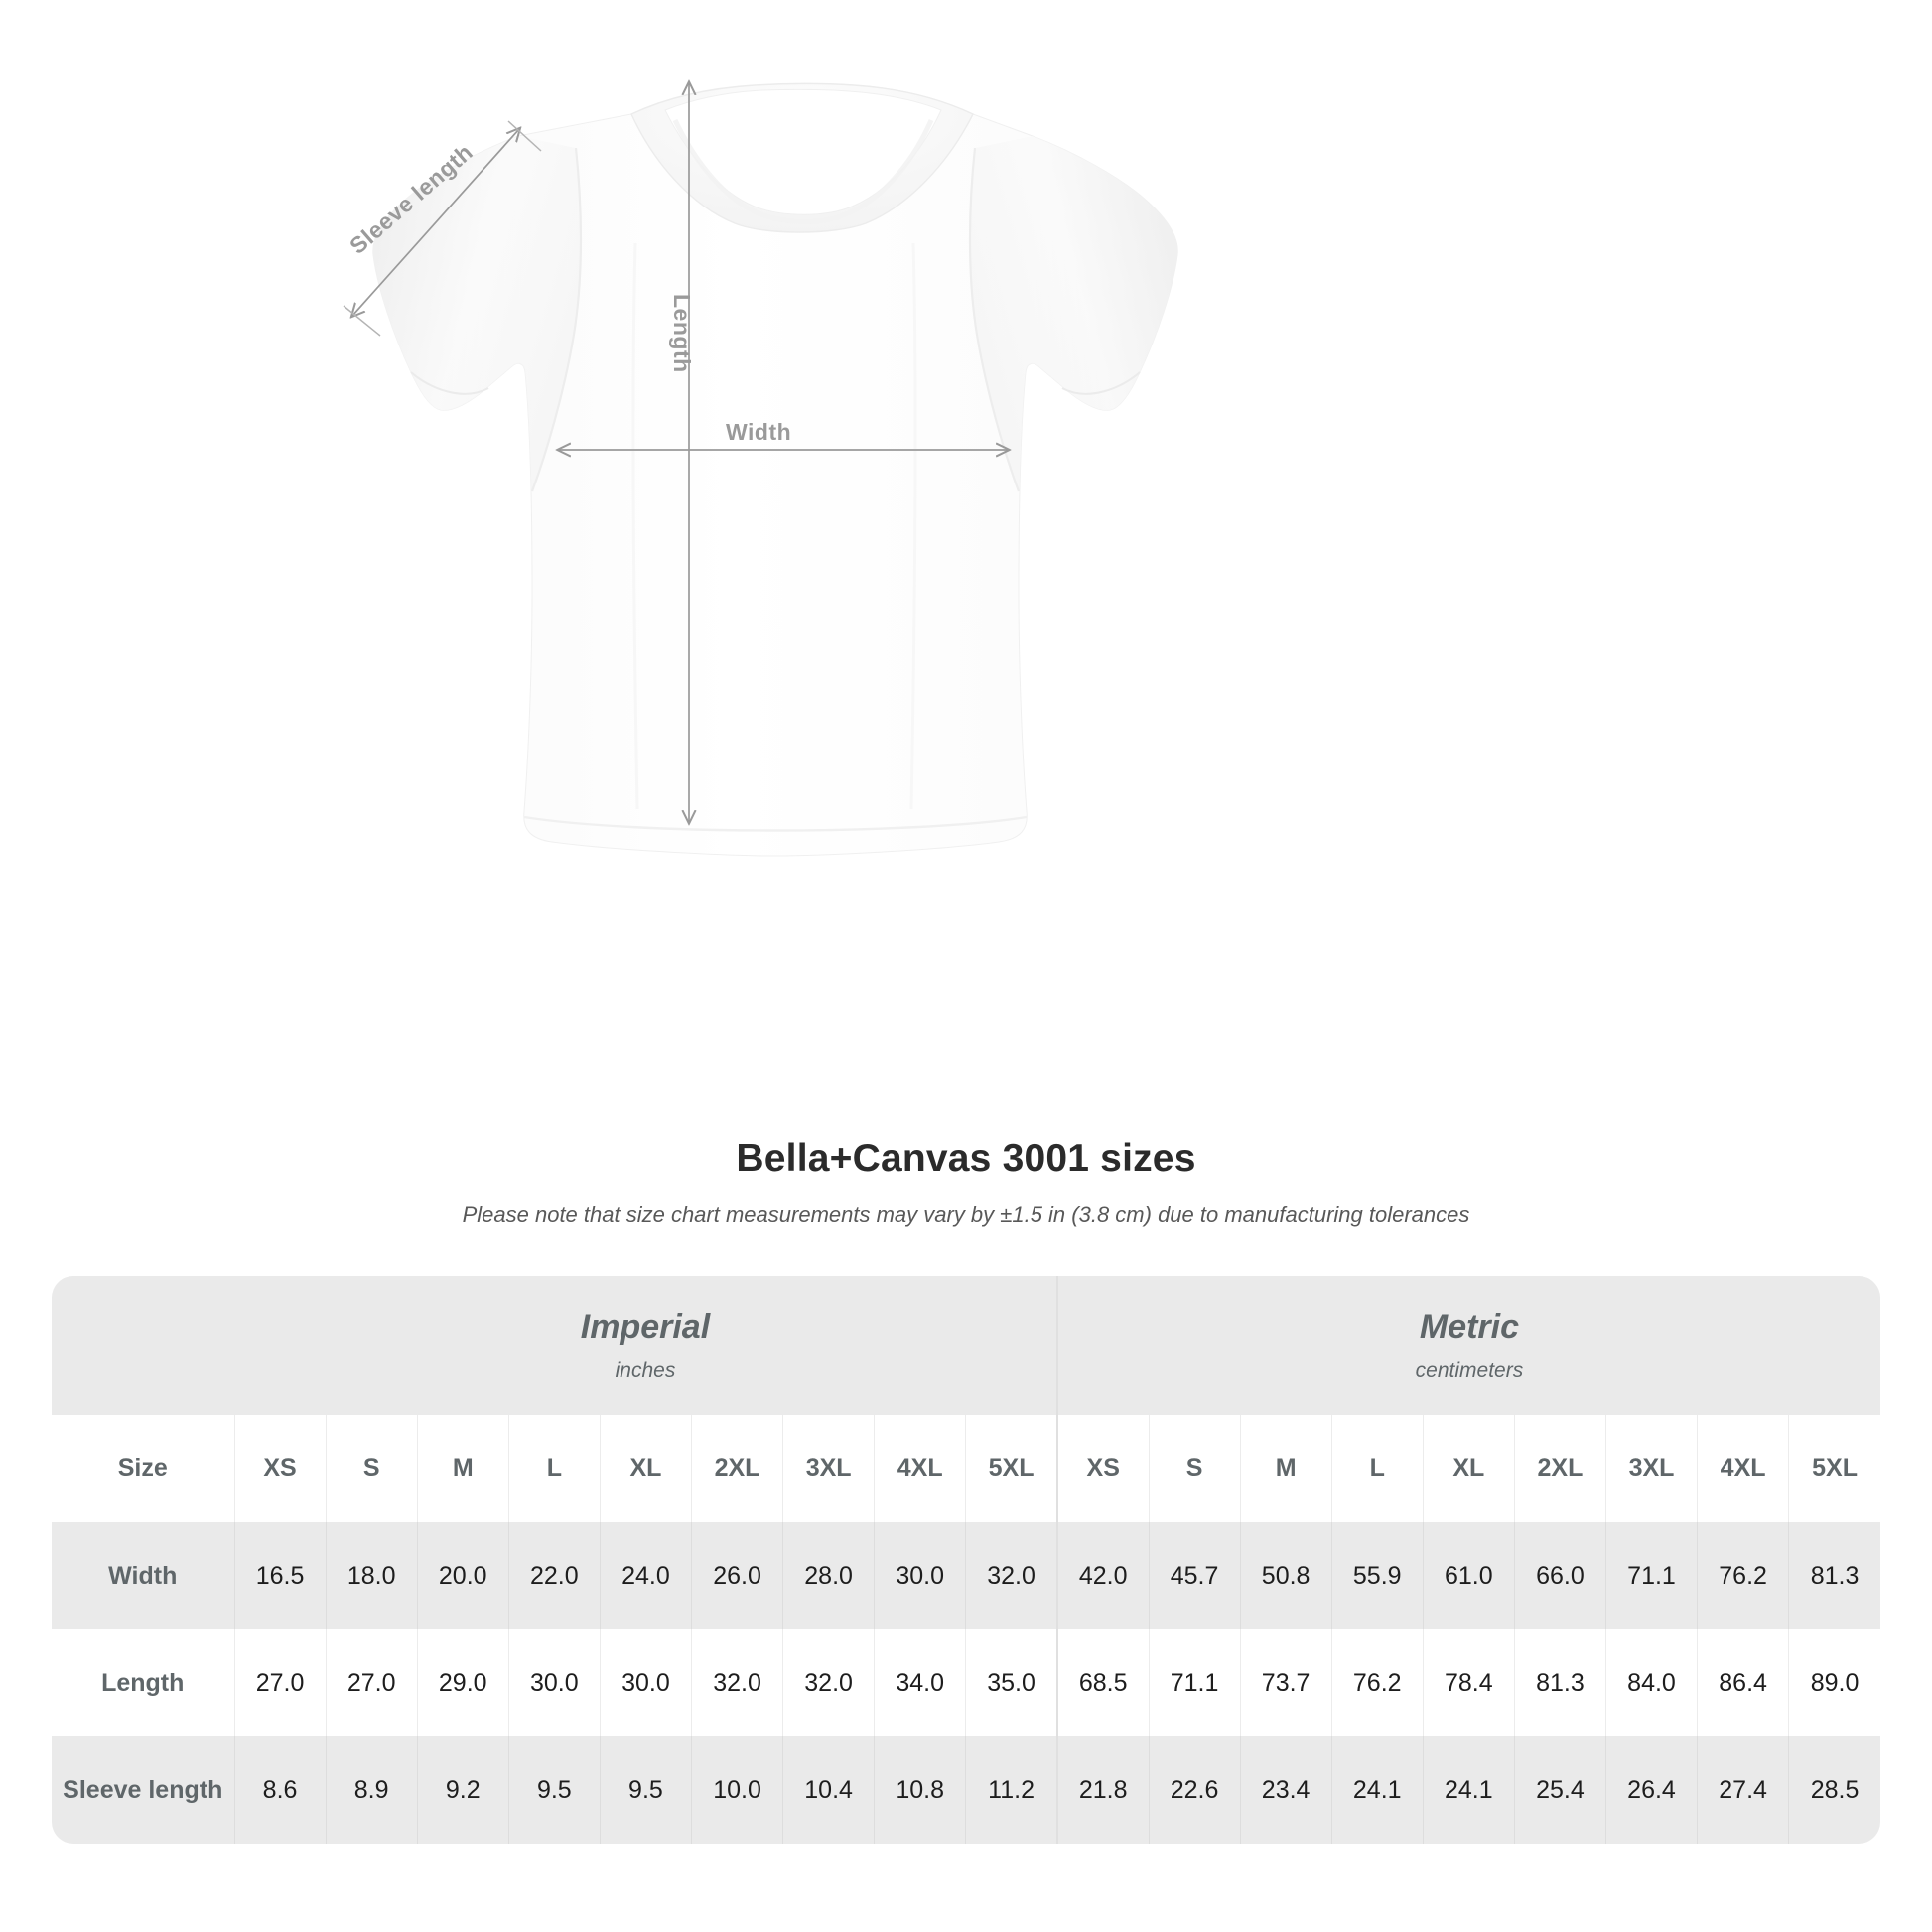  Describe the element at coordinates (1011, 1682) in the screenshot. I see `table-cell: 35.0` at that location.